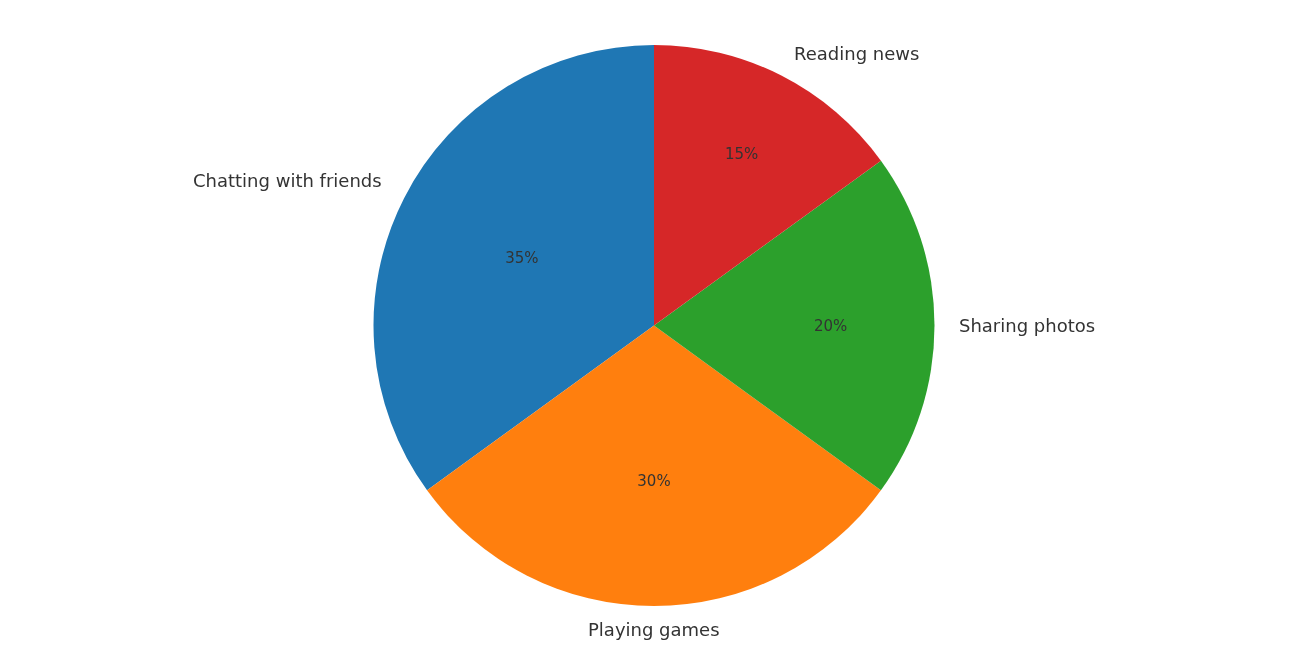 Image resolution: width=1308 pixels, height=666 pixels. What do you see at coordinates (654, 629) in the screenshot?
I see `slice-label: Playing games` at bounding box center [654, 629].